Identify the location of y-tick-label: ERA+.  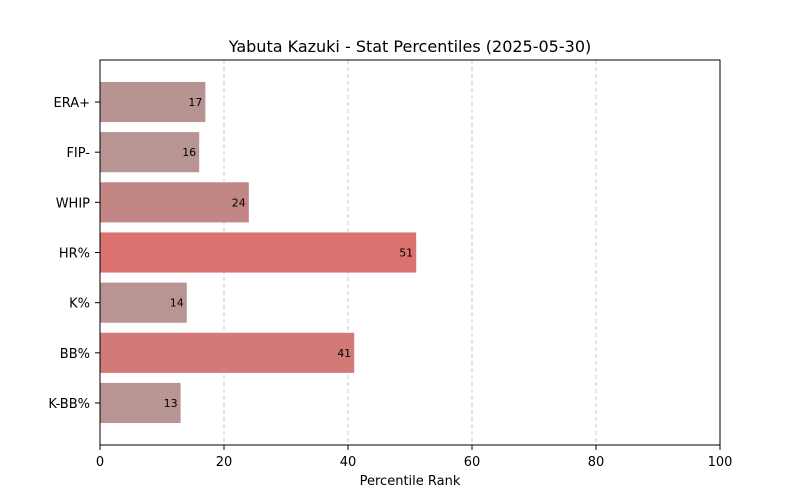
(71, 103).